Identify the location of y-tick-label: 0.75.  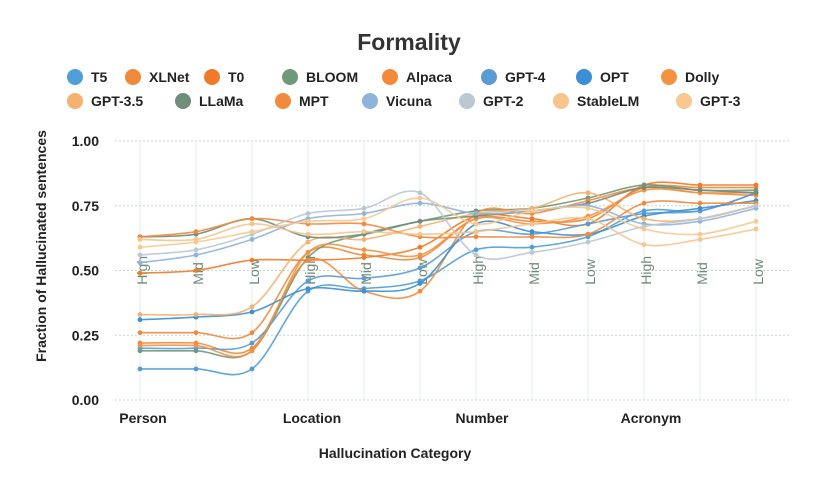
(85, 206).